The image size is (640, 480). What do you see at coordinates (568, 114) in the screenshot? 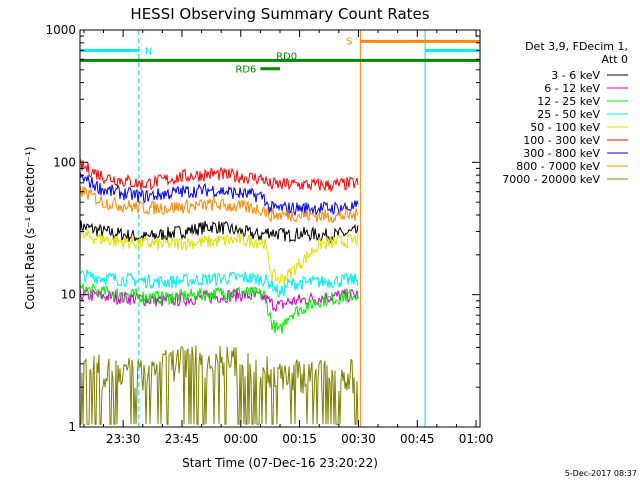
I see `legend-label-3: 25 - 50 keV` at bounding box center [568, 114].